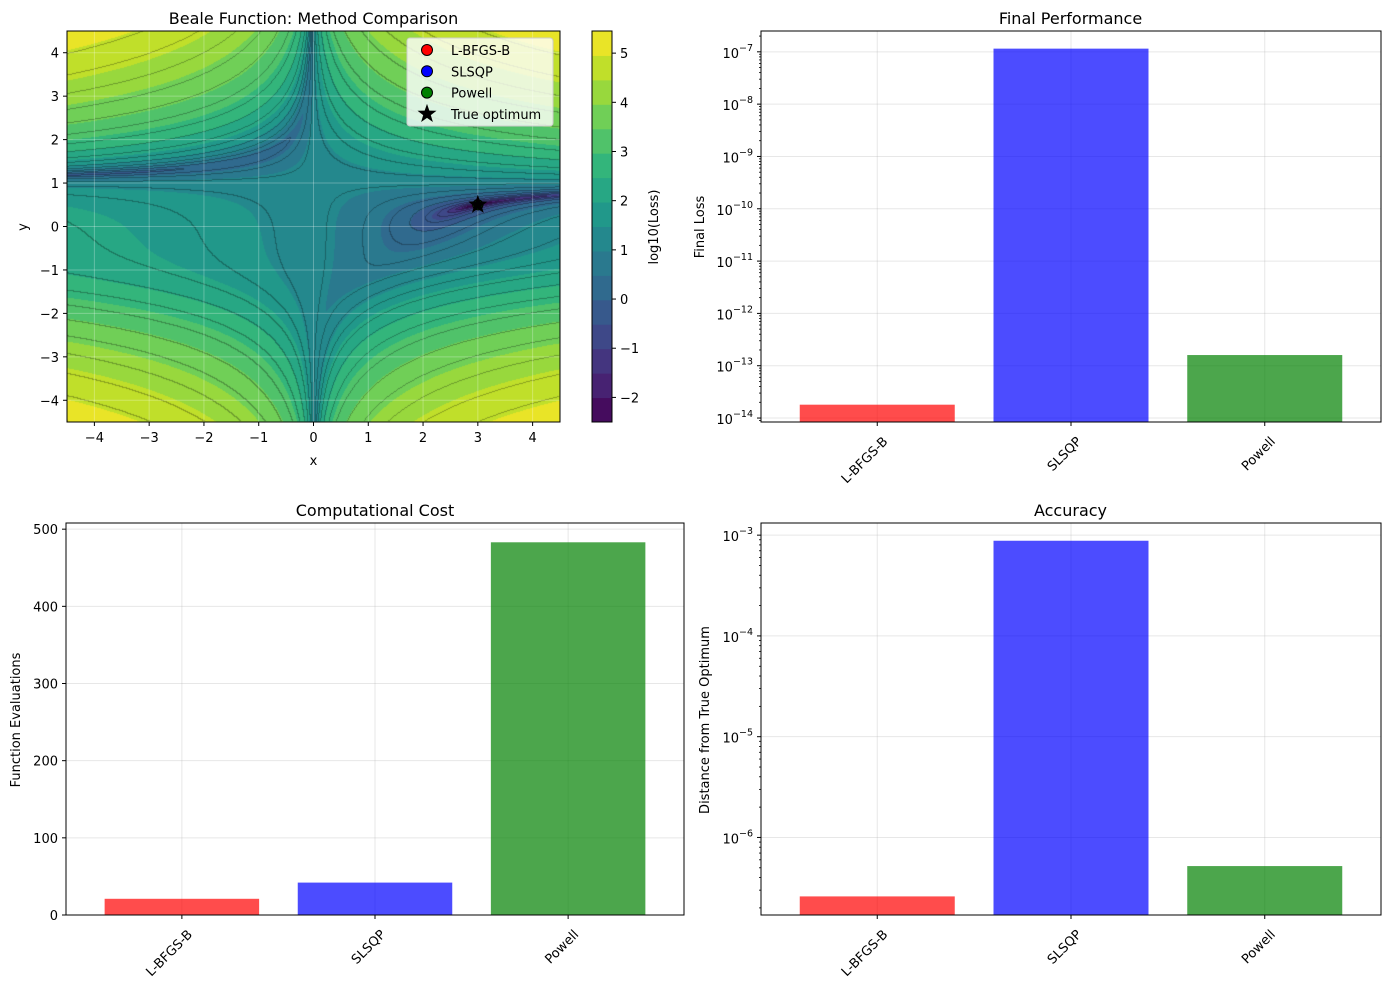 This screenshot has height=989, width=1389. What do you see at coordinates (743, 414) in the screenshot?
I see `final-performance-ytick-exp-0: −14` at bounding box center [743, 414].